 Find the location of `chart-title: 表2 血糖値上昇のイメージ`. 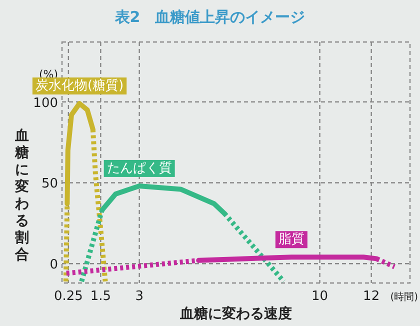

chart-title: 表2 血糖値上昇のイメージ is located at coordinates (210, 17).